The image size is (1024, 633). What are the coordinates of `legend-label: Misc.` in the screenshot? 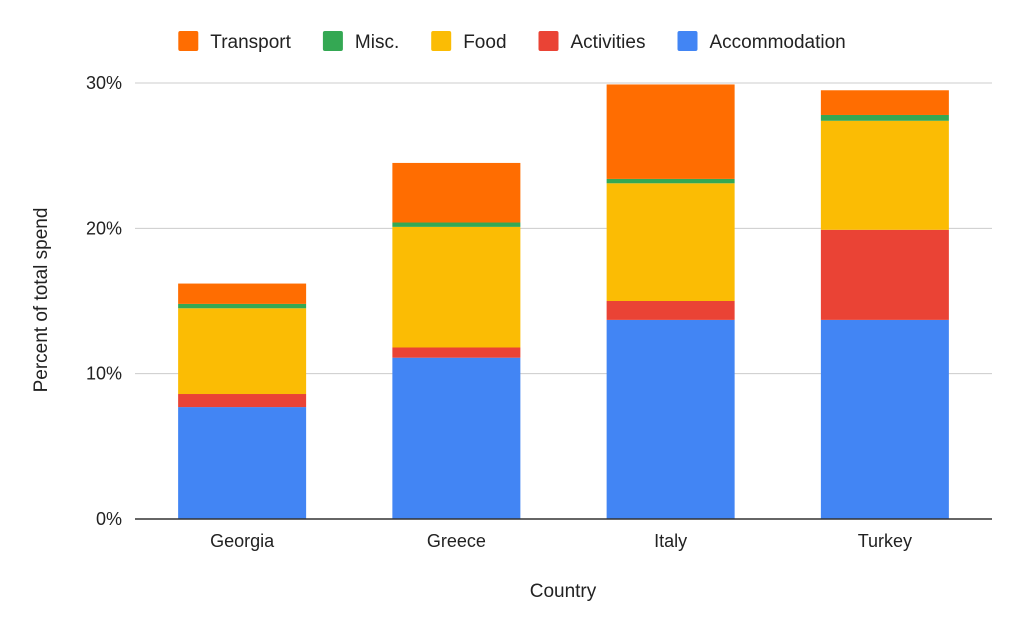 It's located at (377, 42).